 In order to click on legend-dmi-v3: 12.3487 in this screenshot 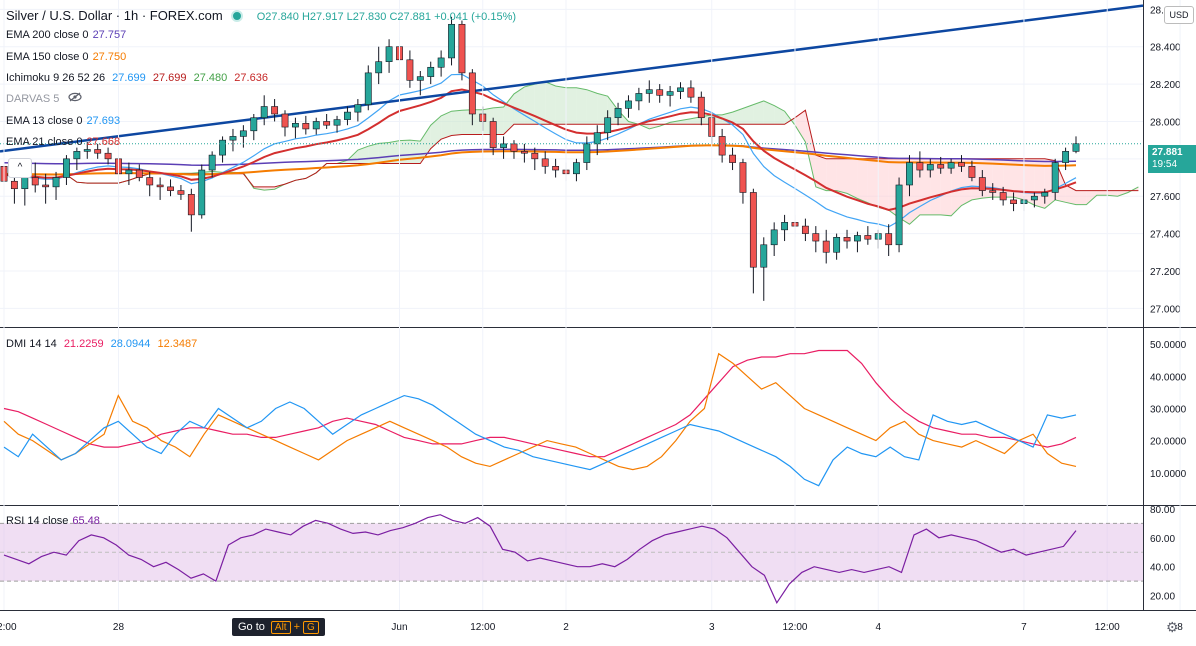, I will do `click(177, 344)`.